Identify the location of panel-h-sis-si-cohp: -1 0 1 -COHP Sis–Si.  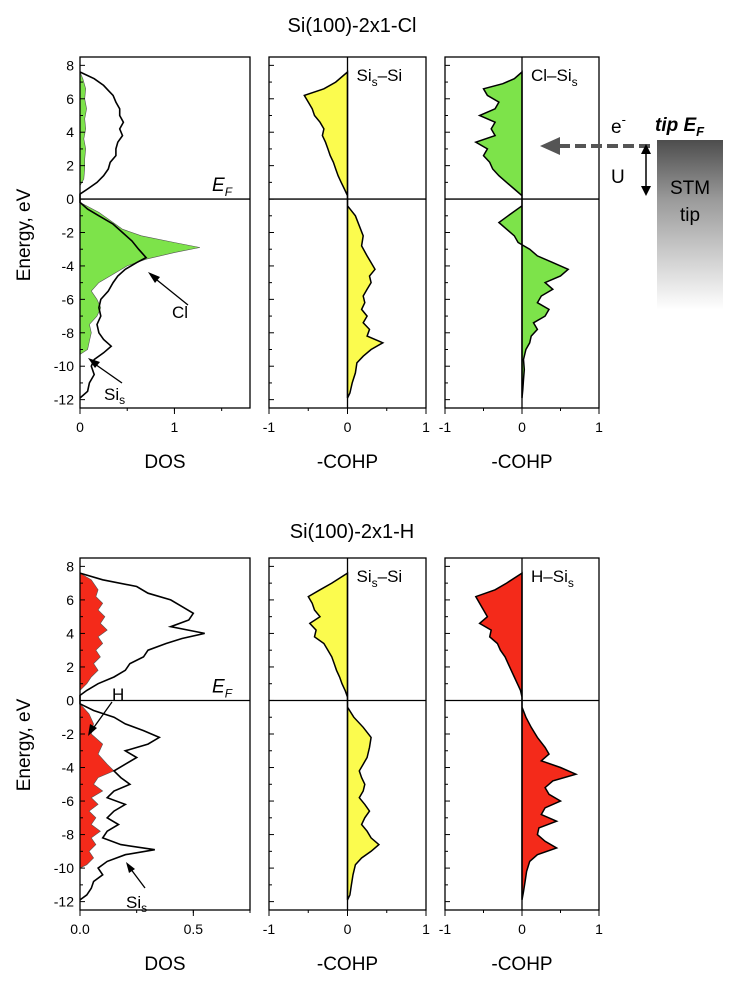
(346, 766).